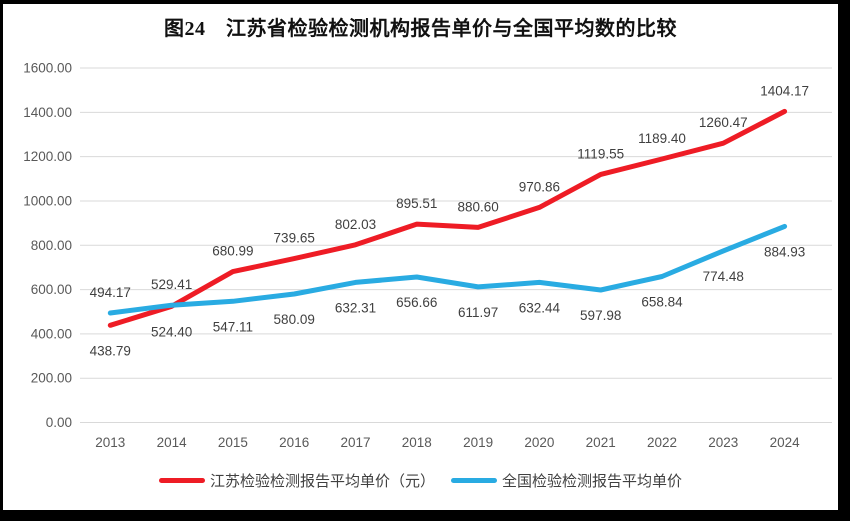 Image resolution: width=850 pixels, height=521 pixels. Describe the element at coordinates (539, 186) in the screenshot. I see `data-label-jiangsu: 970.86` at that location.